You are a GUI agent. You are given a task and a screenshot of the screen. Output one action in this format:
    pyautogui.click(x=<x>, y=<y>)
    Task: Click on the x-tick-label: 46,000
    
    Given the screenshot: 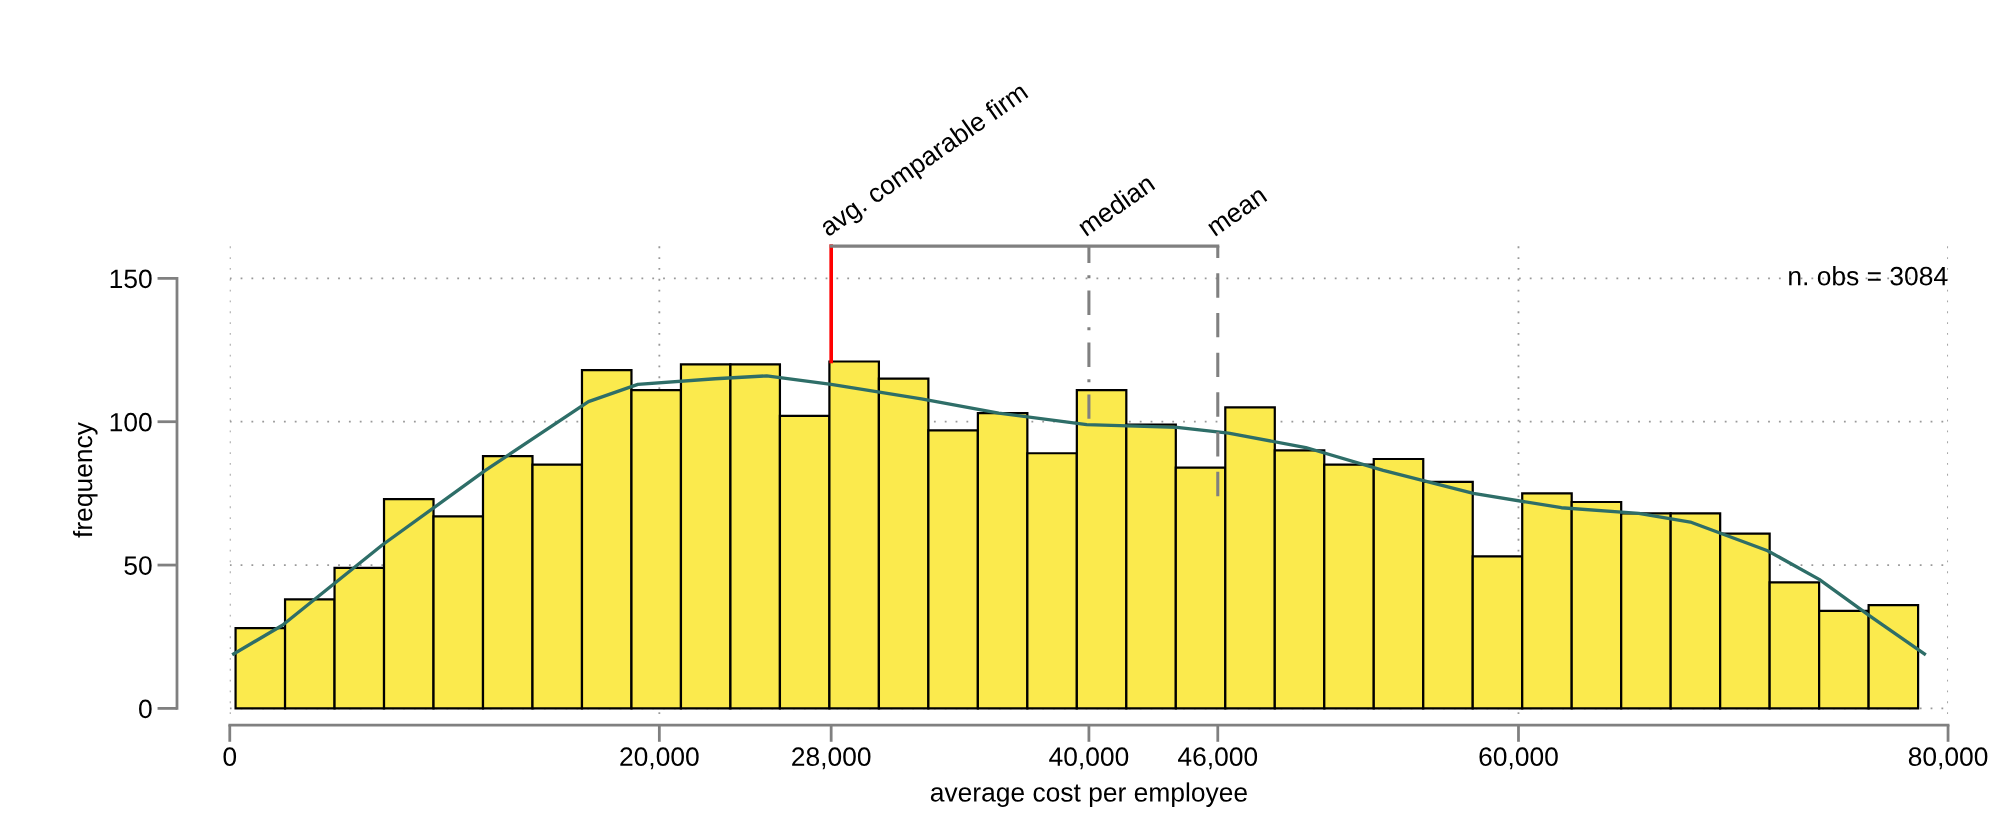 What is the action you would take?
    pyautogui.click(x=1218, y=758)
    